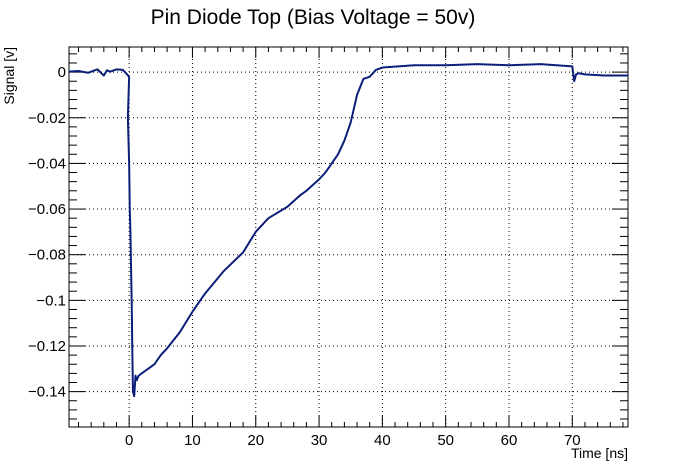  I want to click on x-tick-label: 70, so click(572, 440).